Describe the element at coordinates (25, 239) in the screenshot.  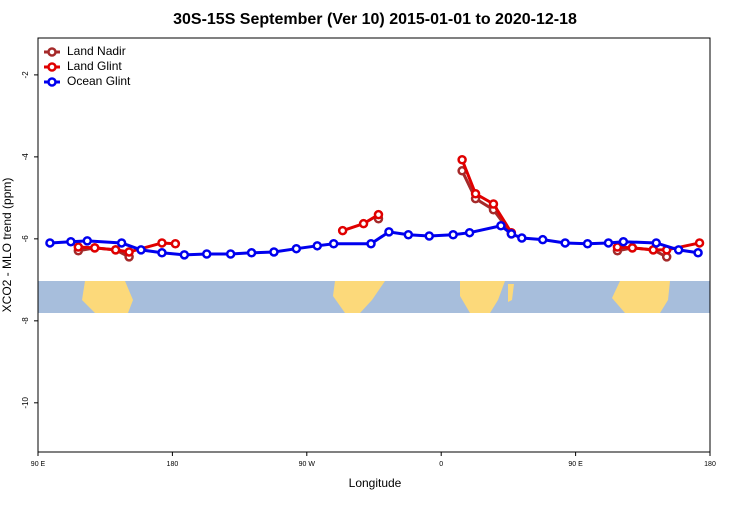
I see `y-tick-label: -6` at that location.